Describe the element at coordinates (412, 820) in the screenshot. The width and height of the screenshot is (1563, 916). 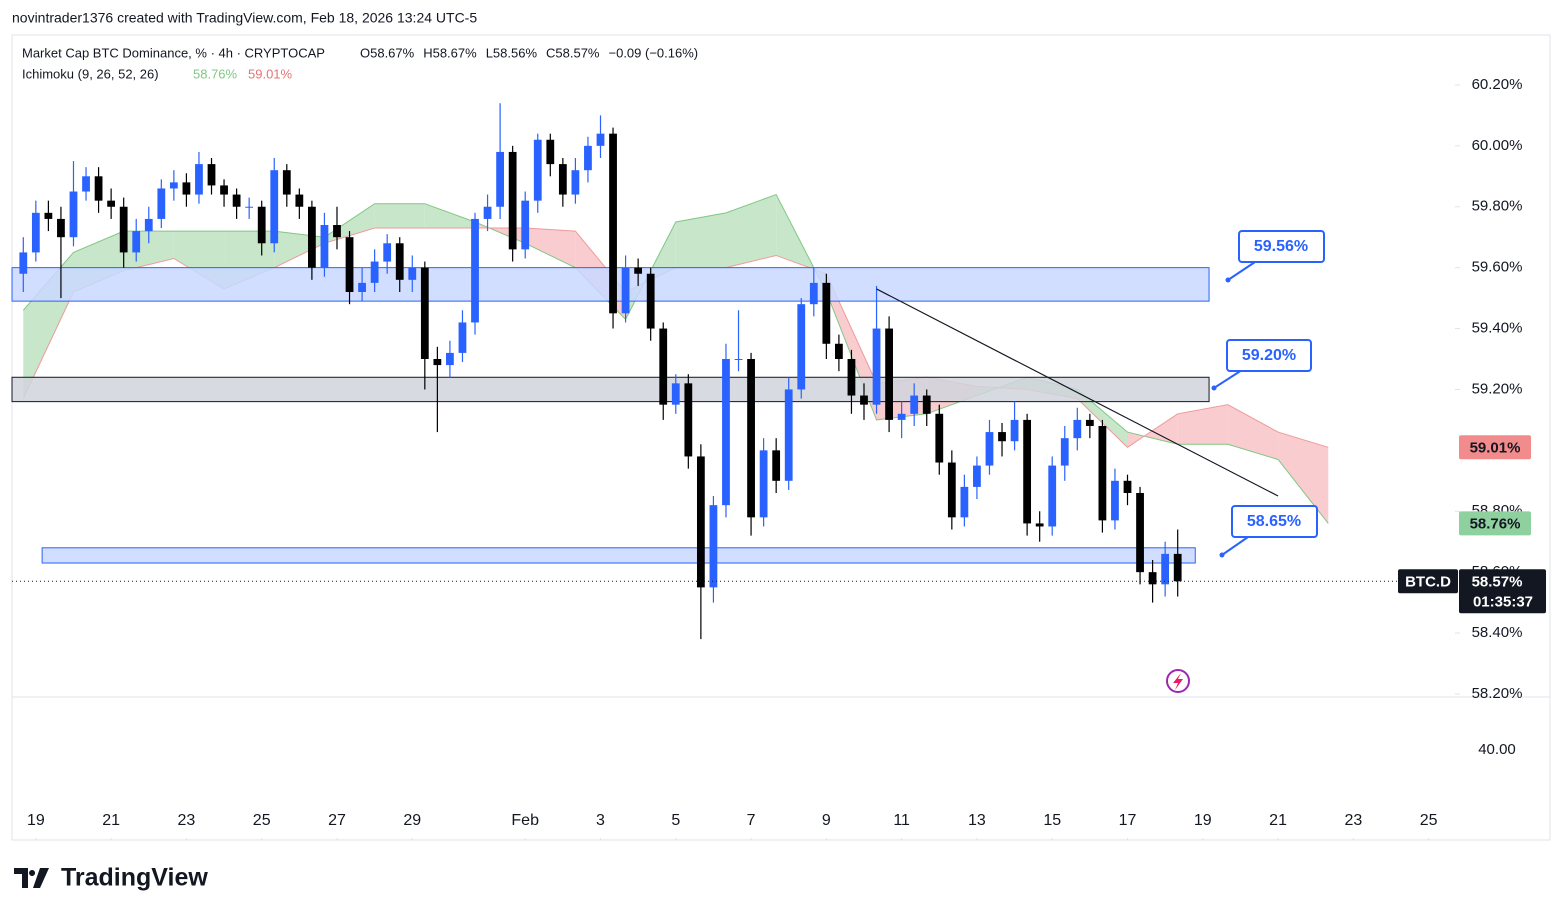
I see `x-tick-label: 29` at that location.